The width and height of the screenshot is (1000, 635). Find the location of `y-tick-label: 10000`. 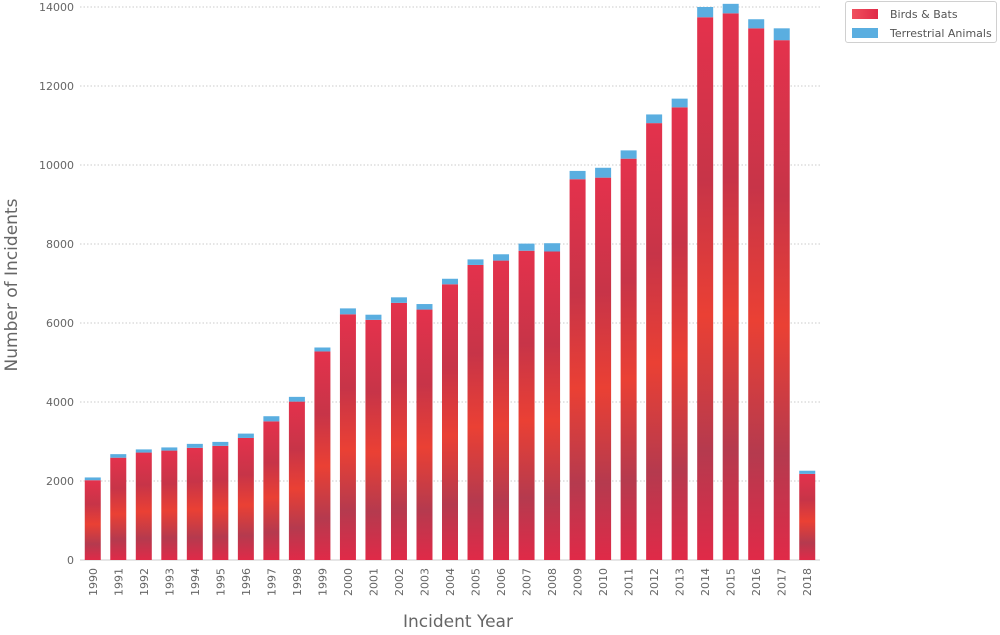

y-tick-label: 10000 is located at coordinates (56, 165).